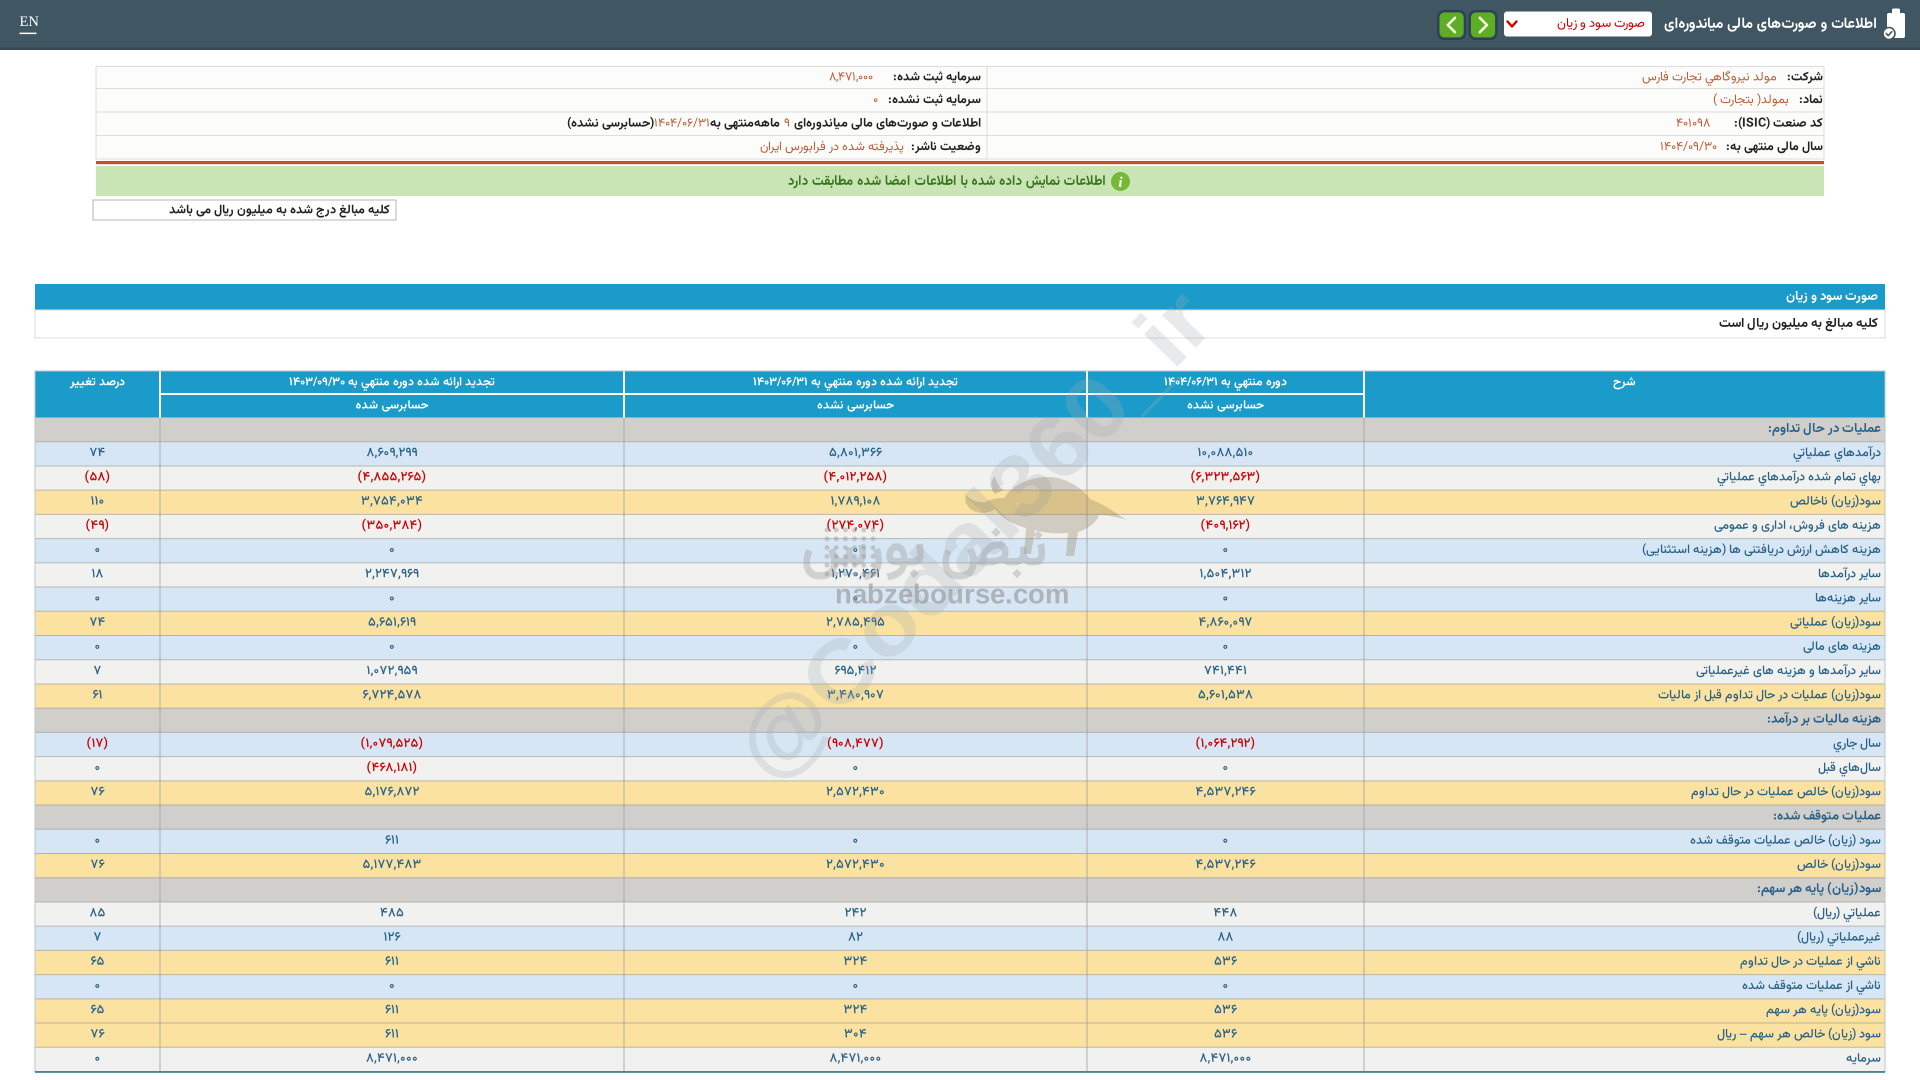 The width and height of the screenshot is (1920, 1080). What do you see at coordinates (30, 22) in the screenshot?
I see `svg-text: EN` at bounding box center [30, 22].